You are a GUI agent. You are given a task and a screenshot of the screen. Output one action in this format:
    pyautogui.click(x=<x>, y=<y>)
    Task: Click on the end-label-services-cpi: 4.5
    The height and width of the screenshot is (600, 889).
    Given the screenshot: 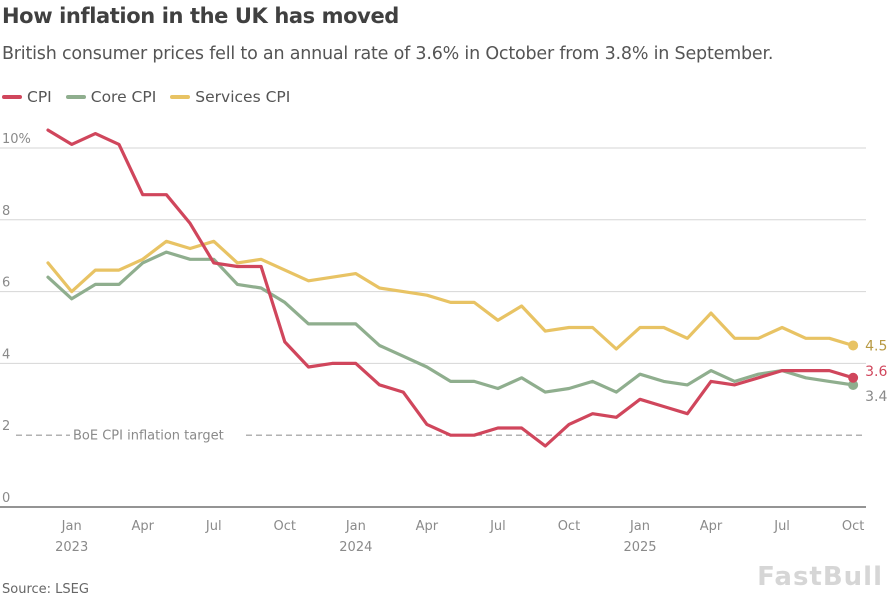 What is the action you would take?
    pyautogui.click(x=876, y=346)
    